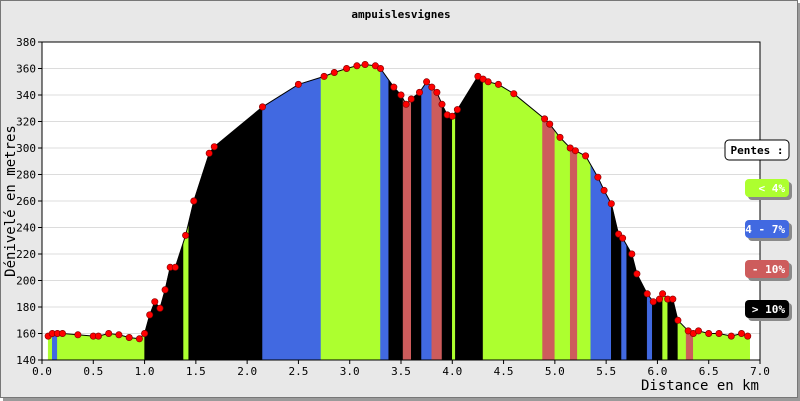  Describe the element at coordinates (26, 228) in the screenshot. I see `y-tick-label: 240` at that location.